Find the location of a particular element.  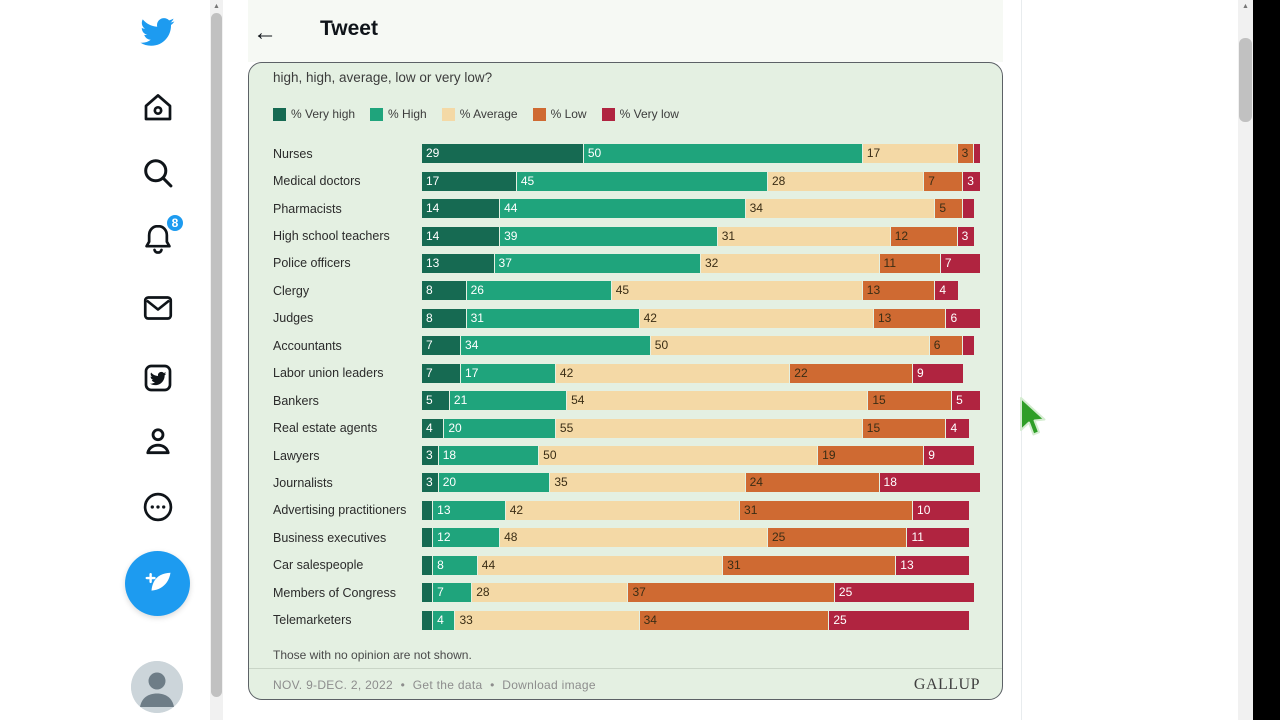

bar-value-label: 17 is located at coordinates (433, 180).